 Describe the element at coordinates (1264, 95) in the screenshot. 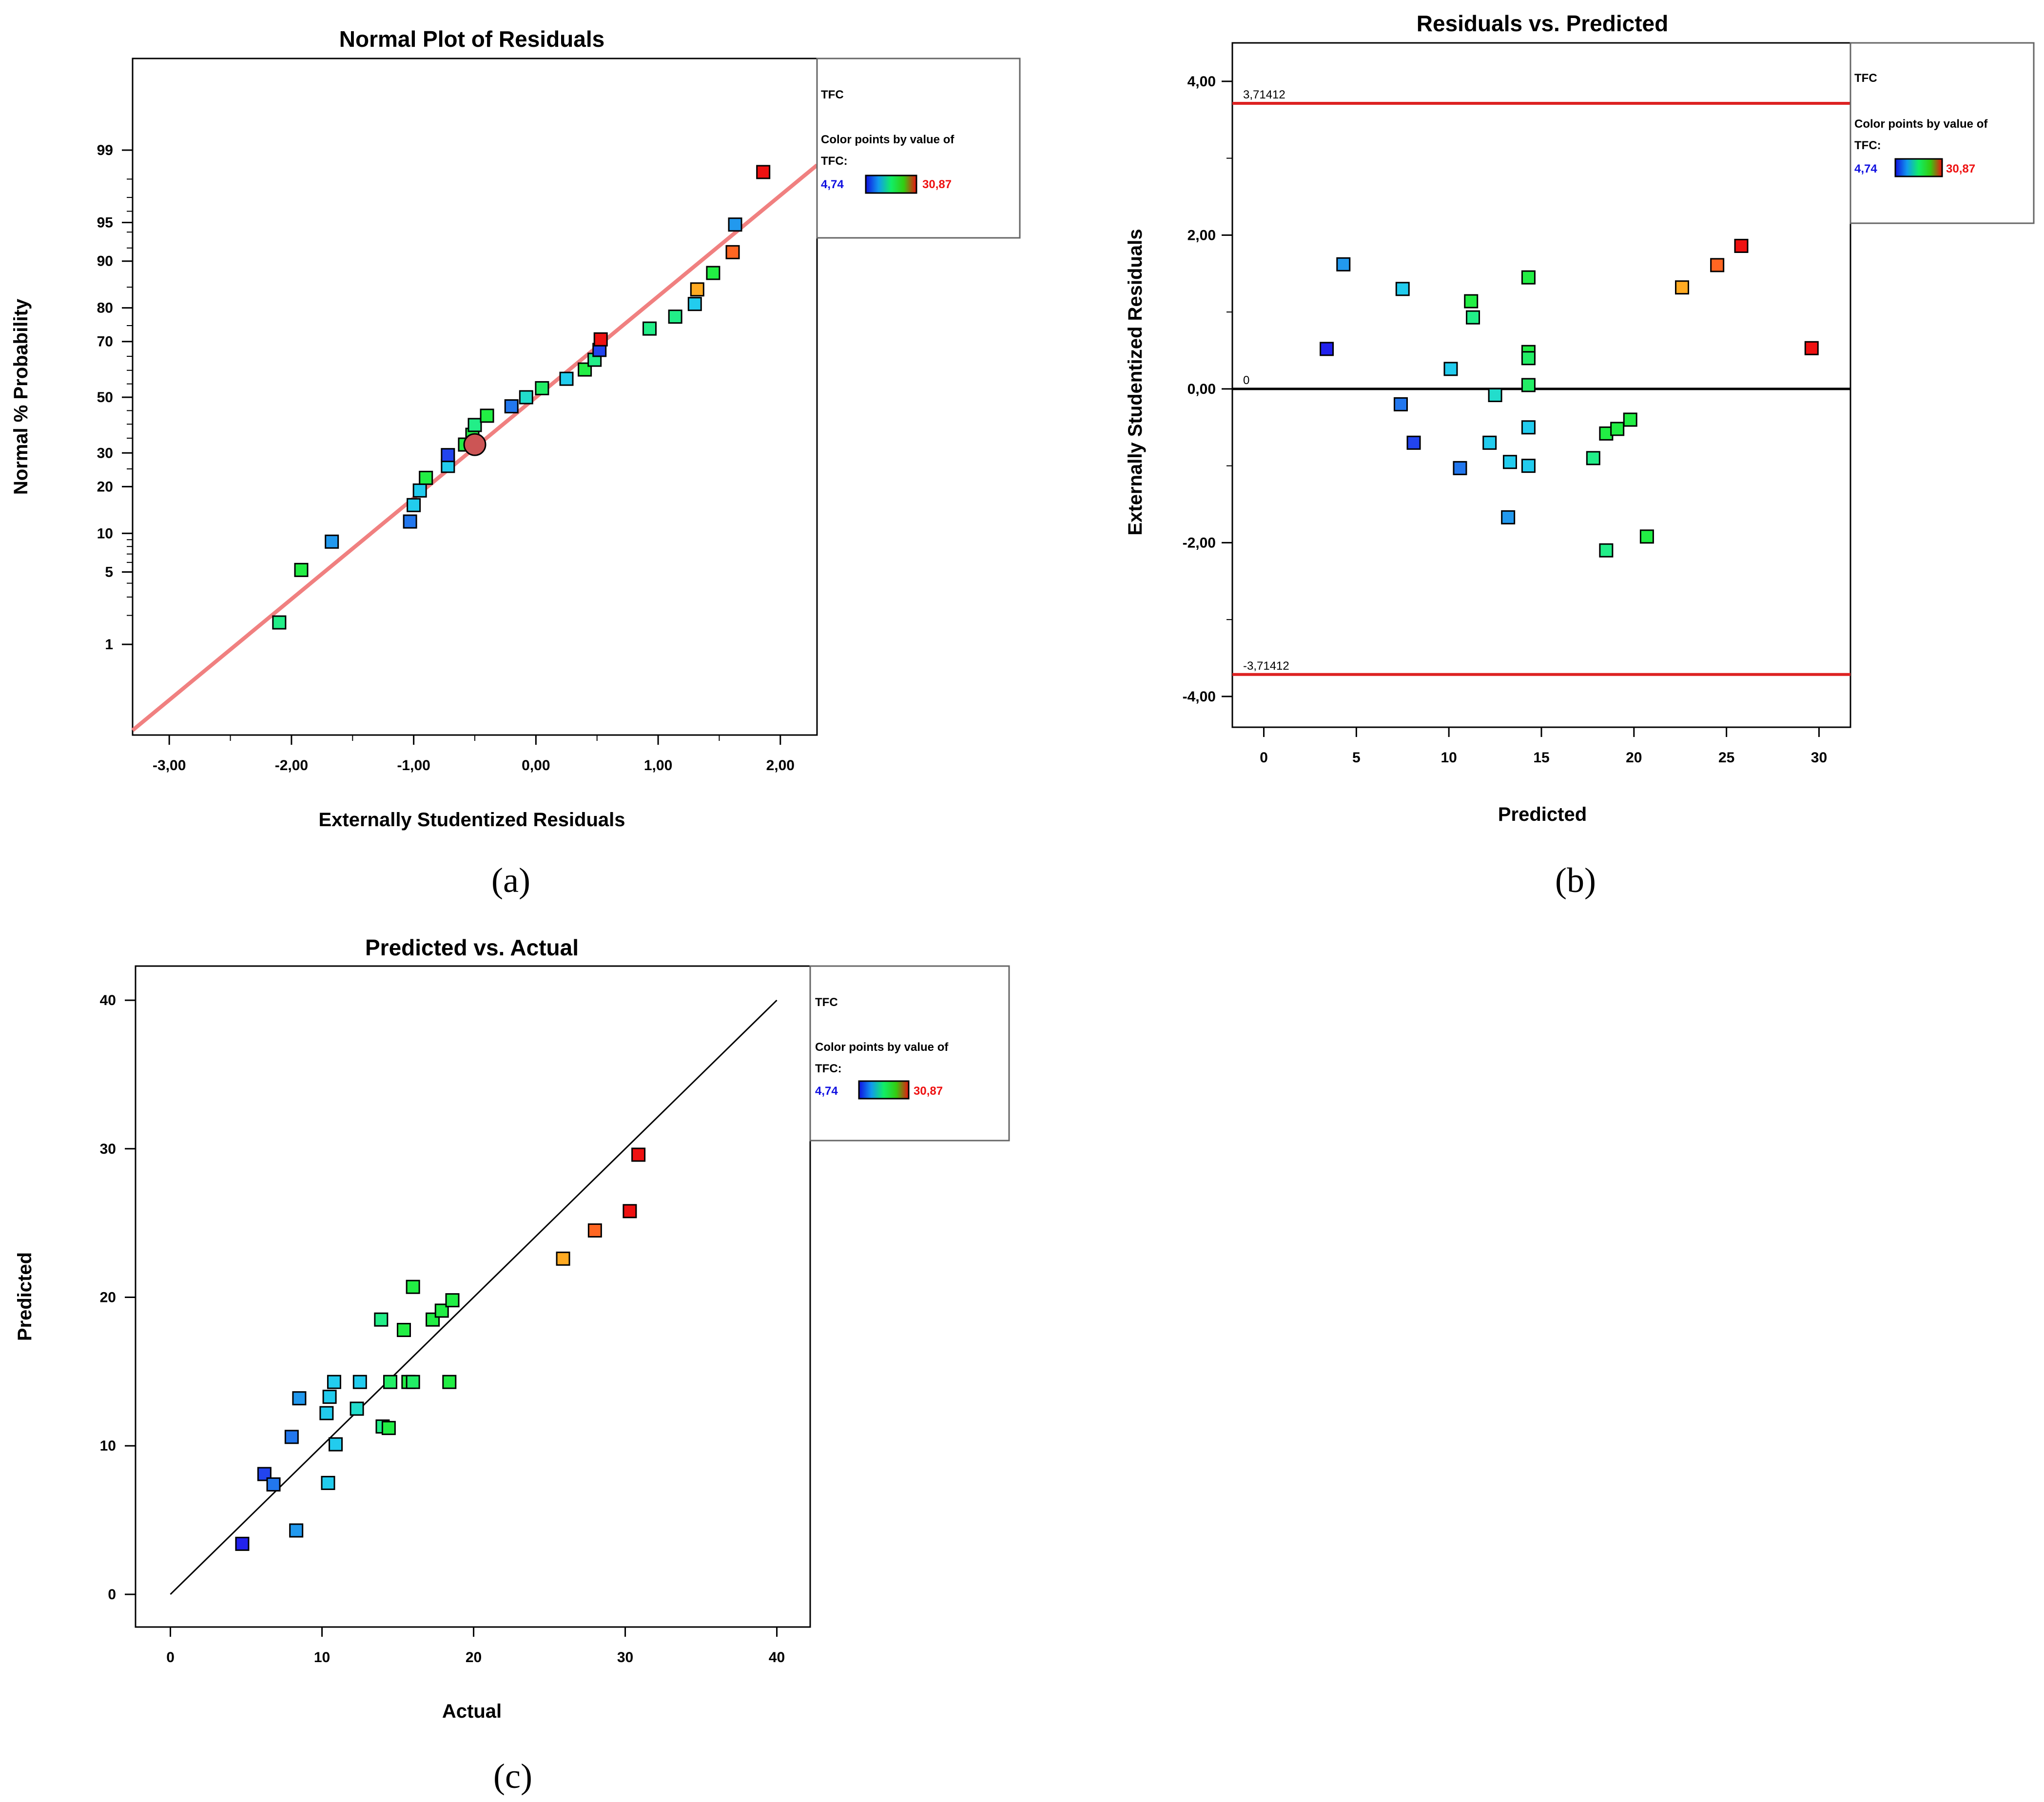

I see `chart-b-upper-limit-label: 3,71412` at that location.